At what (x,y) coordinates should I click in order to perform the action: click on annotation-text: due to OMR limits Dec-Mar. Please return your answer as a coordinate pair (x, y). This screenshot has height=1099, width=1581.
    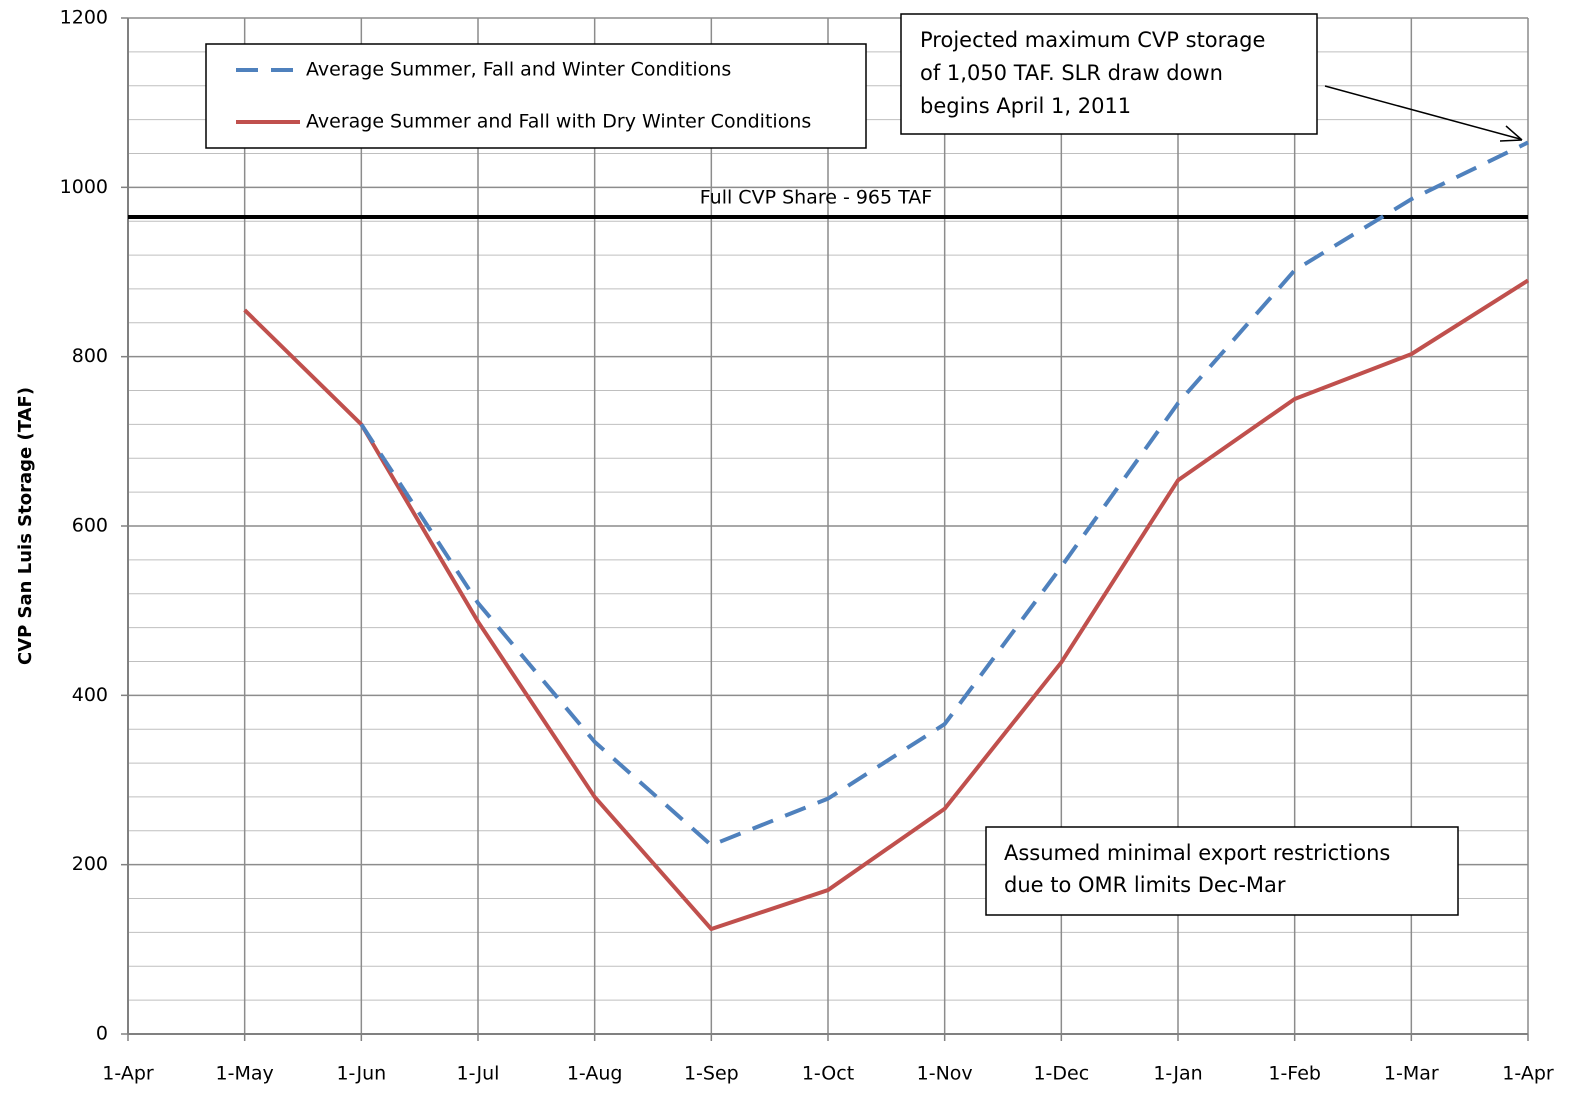
    Looking at the image, I should click on (1145, 885).